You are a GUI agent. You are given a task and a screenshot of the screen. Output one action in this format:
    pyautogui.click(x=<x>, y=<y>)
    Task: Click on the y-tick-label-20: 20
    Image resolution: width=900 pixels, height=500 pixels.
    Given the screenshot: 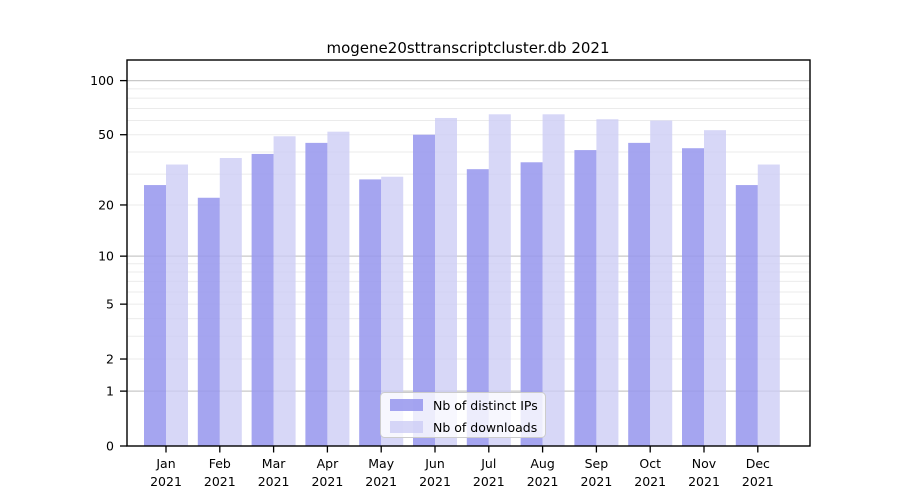 What is the action you would take?
    pyautogui.click(x=106, y=204)
    